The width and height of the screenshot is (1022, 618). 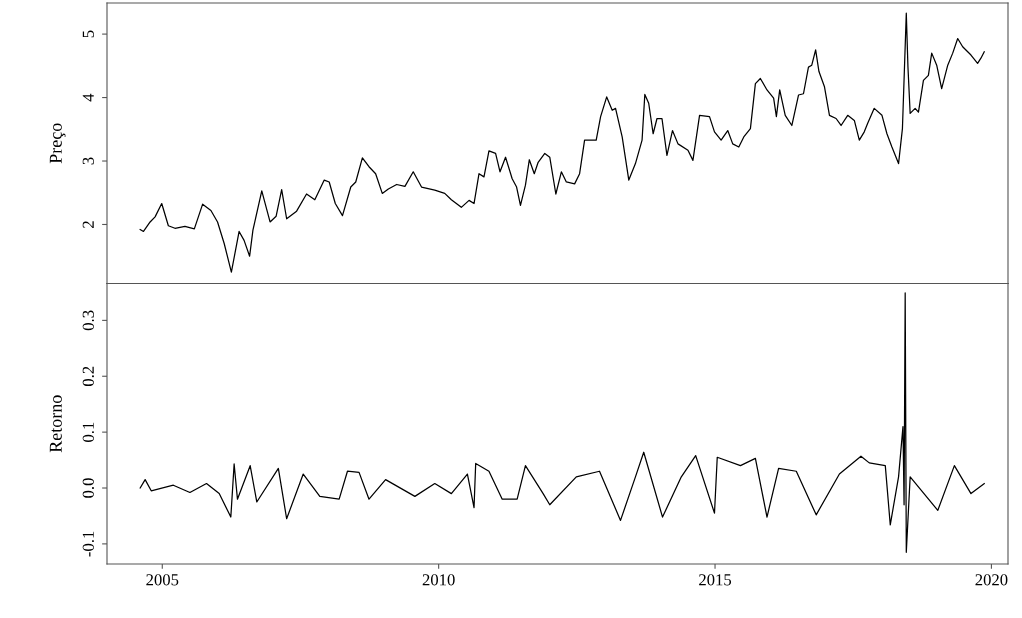 What do you see at coordinates (88, 544) in the screenshot?
I see `y-tick-label: -0.1` at bounding box center [88, 544].